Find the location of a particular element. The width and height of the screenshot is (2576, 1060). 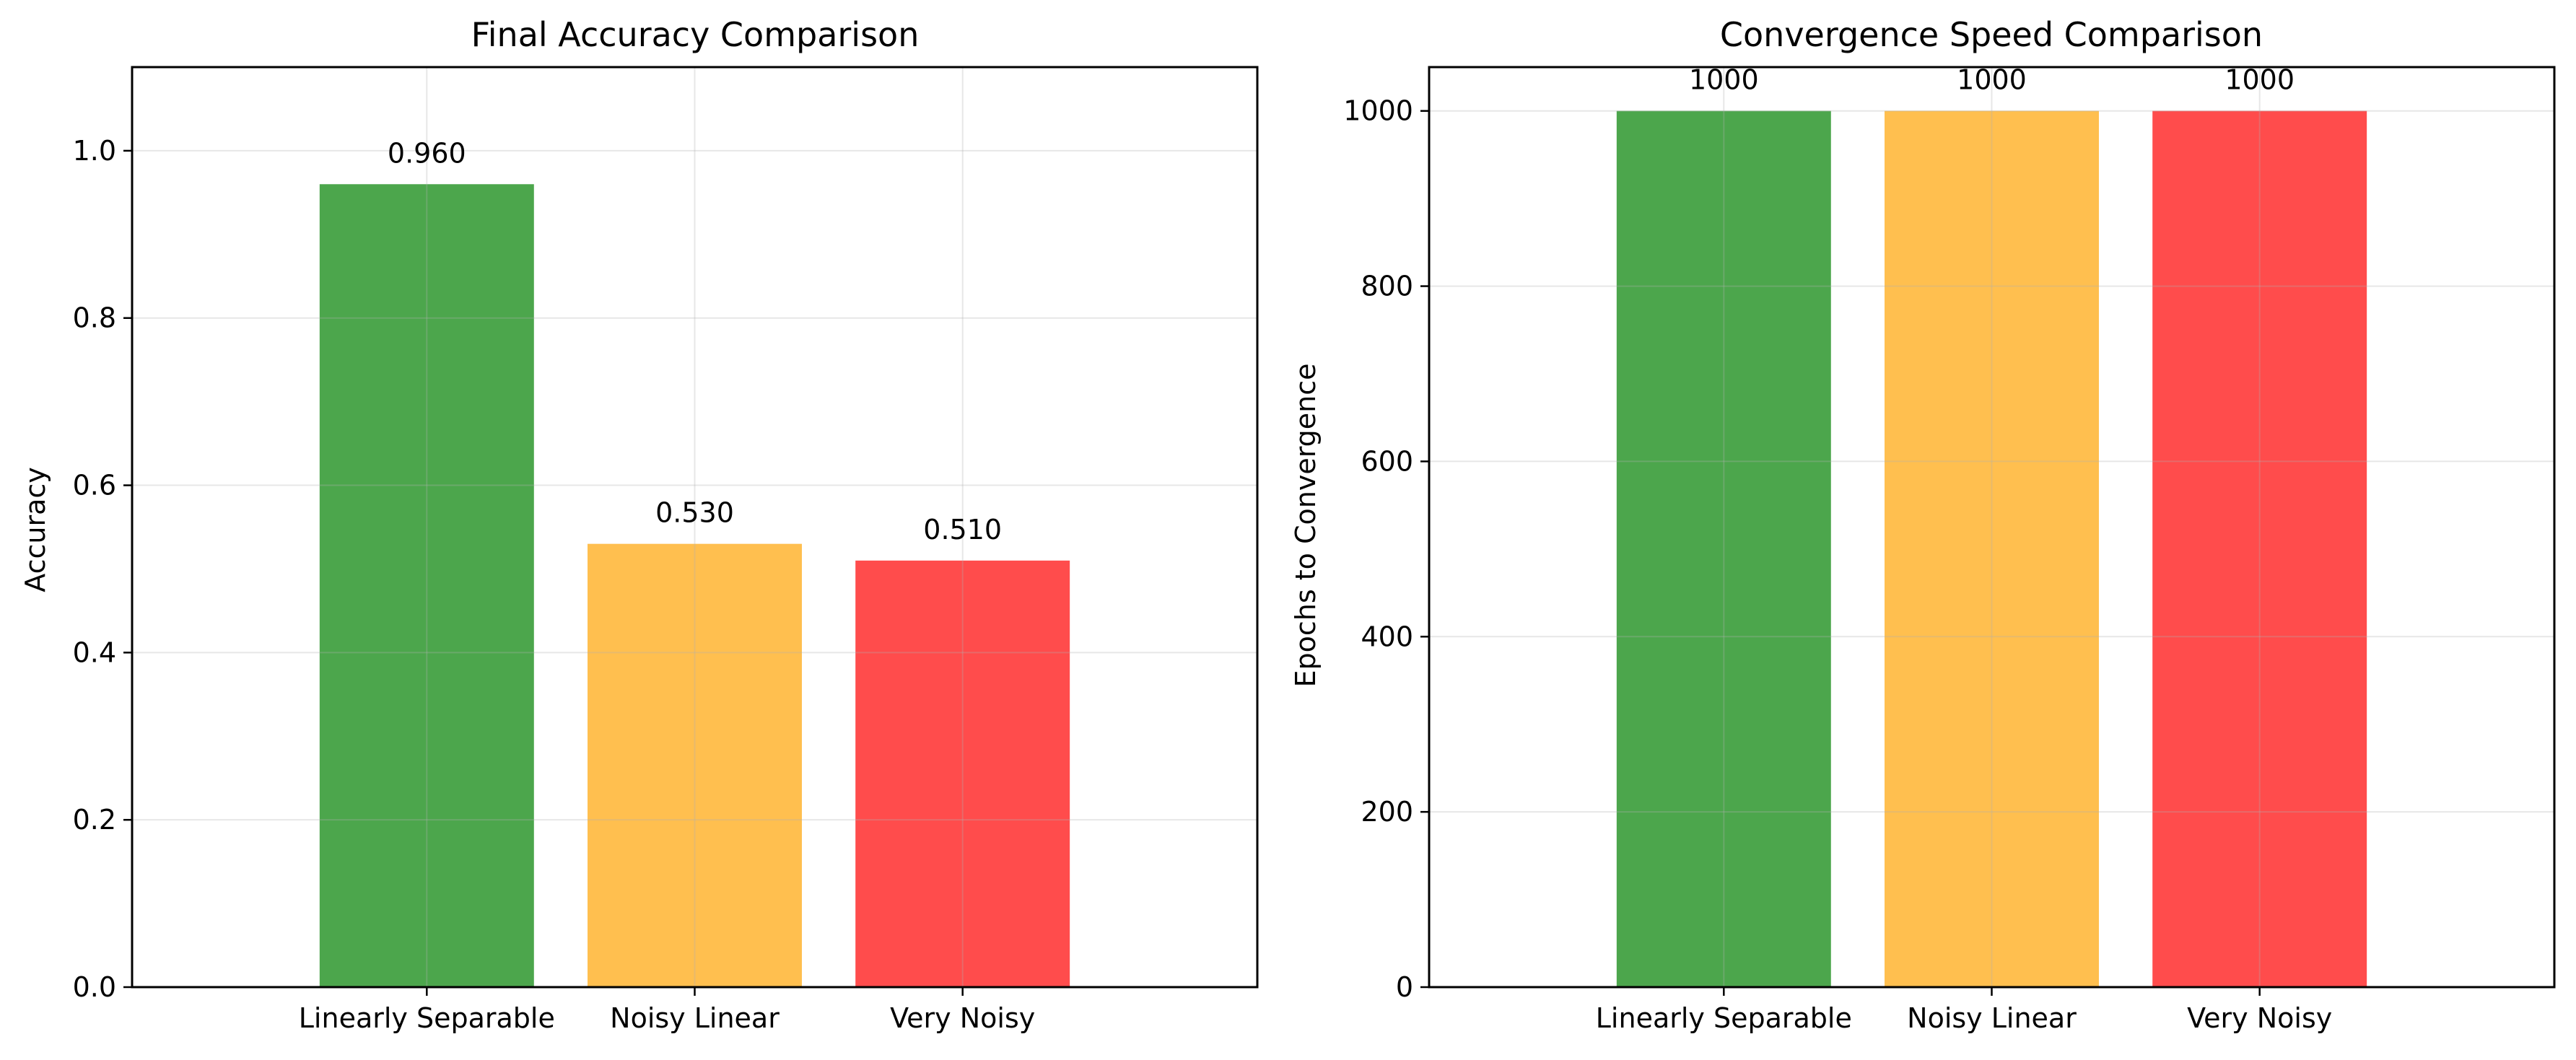

y-tick-label: 0 is located at coordinates (1404, 987).